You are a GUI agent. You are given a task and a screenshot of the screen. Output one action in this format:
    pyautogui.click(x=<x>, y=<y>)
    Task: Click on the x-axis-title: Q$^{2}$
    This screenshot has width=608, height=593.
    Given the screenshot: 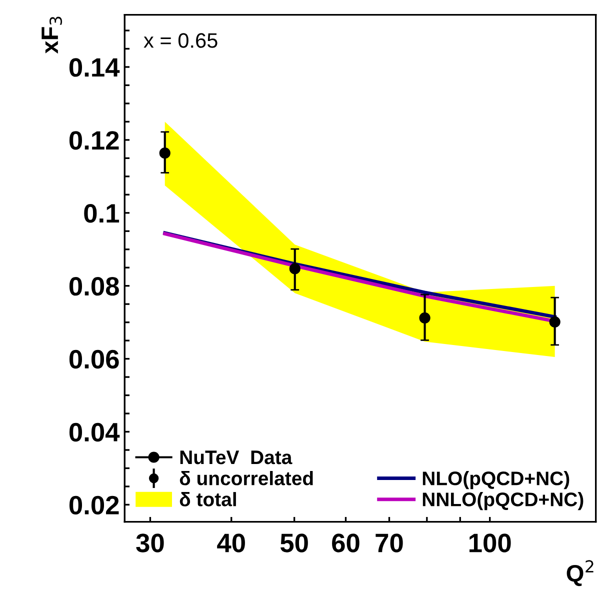 What is the action you would take?
    pyautogui.click(x=580, y=573)
    